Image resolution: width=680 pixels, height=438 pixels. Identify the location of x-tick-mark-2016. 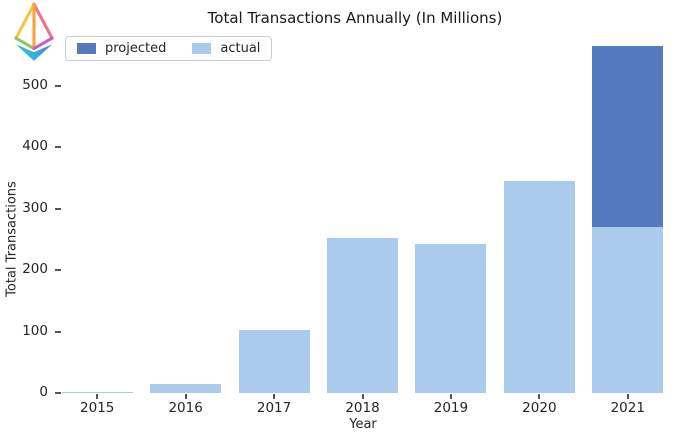
(185, 396).